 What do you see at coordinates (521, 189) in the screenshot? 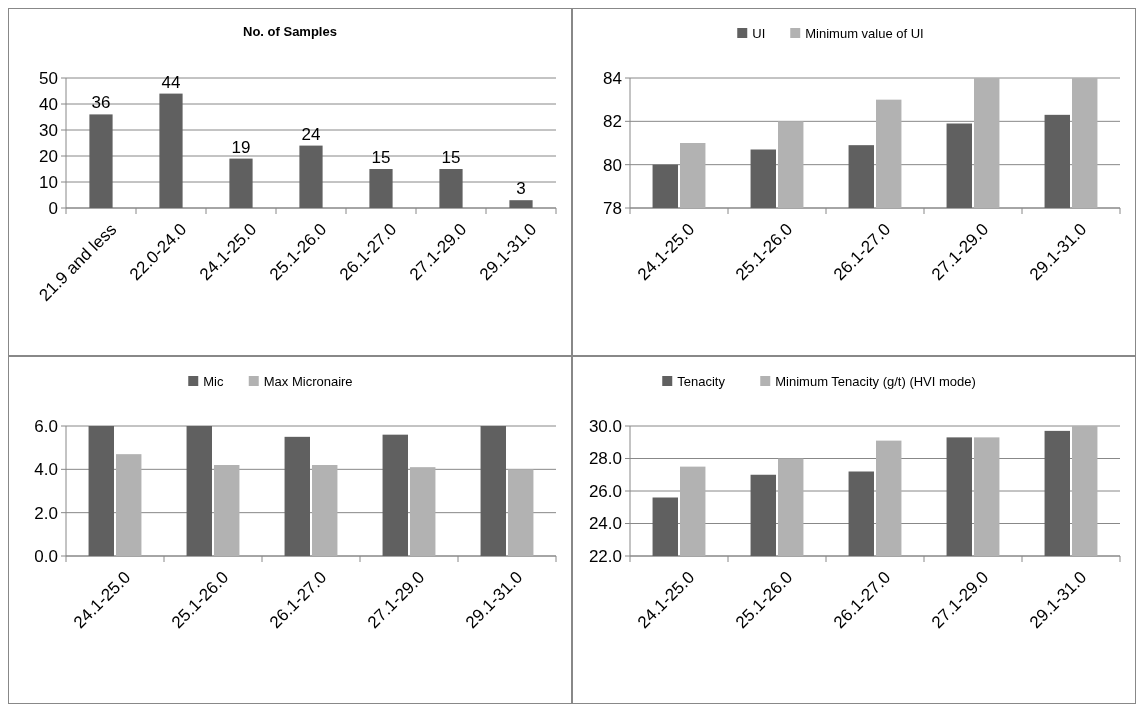
I see `data-label: 3` at bounding box center [521, 189].